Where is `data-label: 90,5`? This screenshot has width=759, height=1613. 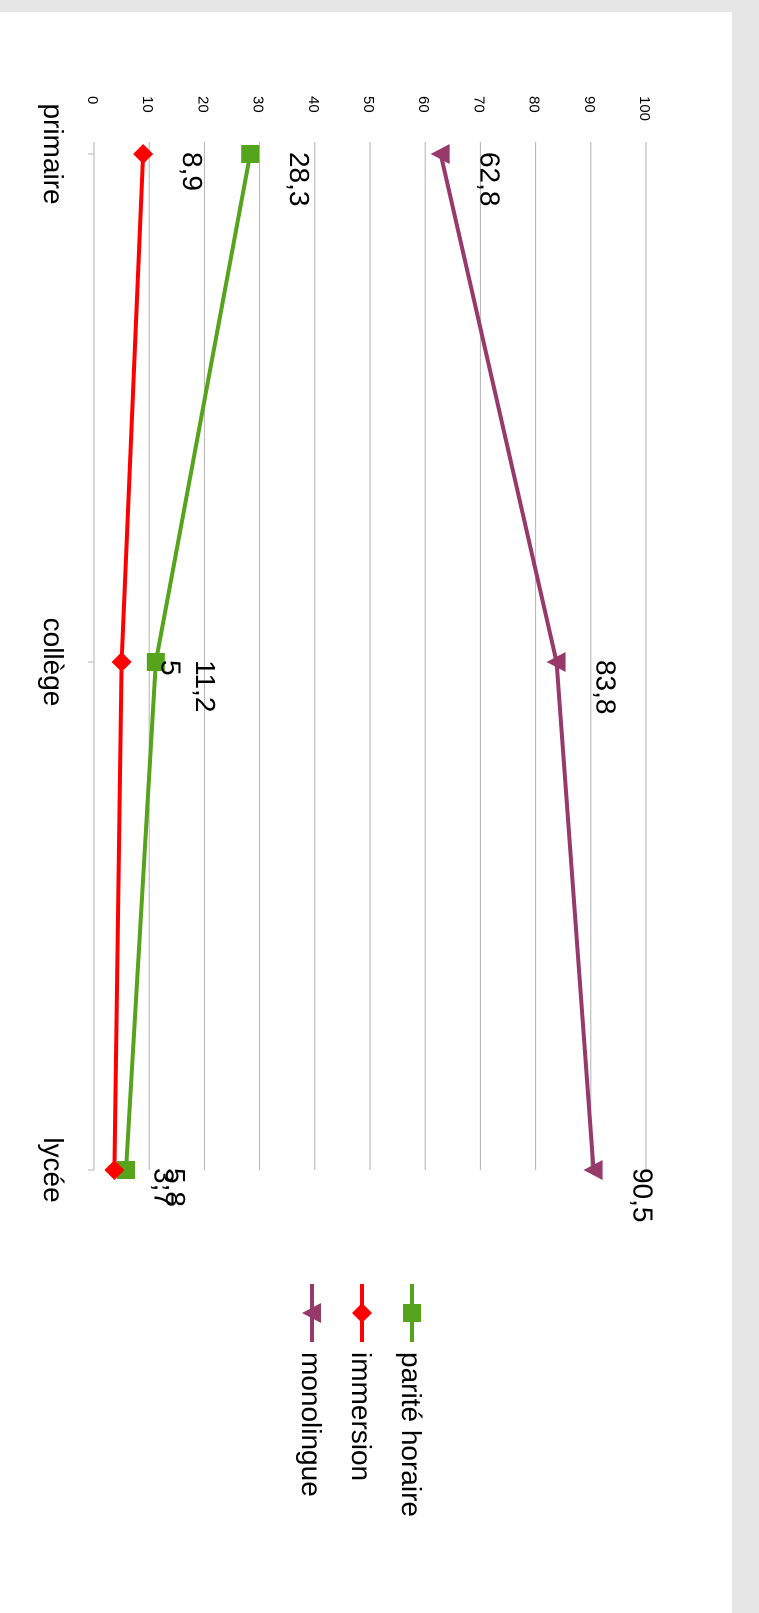 data-label: 90,5 is located at coordinates (643, 1195).